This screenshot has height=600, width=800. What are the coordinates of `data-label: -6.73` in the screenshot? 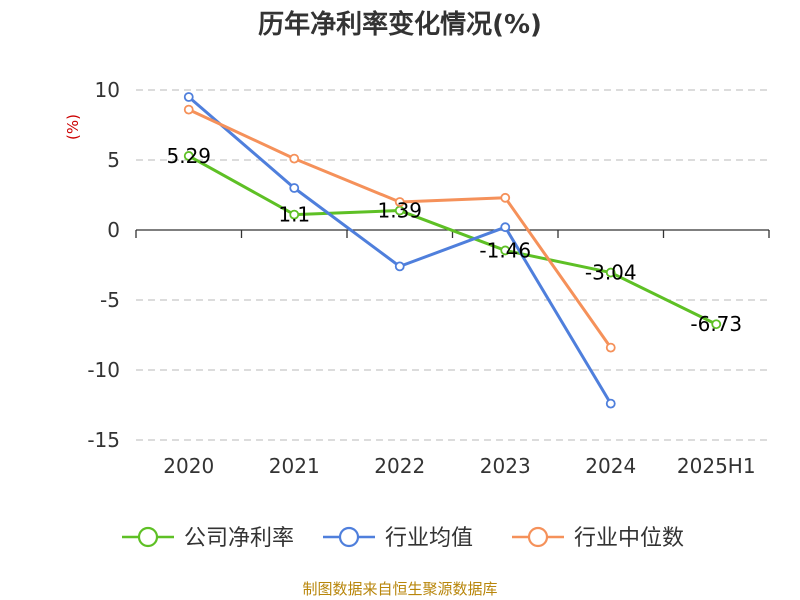 It's located at (716, 324).